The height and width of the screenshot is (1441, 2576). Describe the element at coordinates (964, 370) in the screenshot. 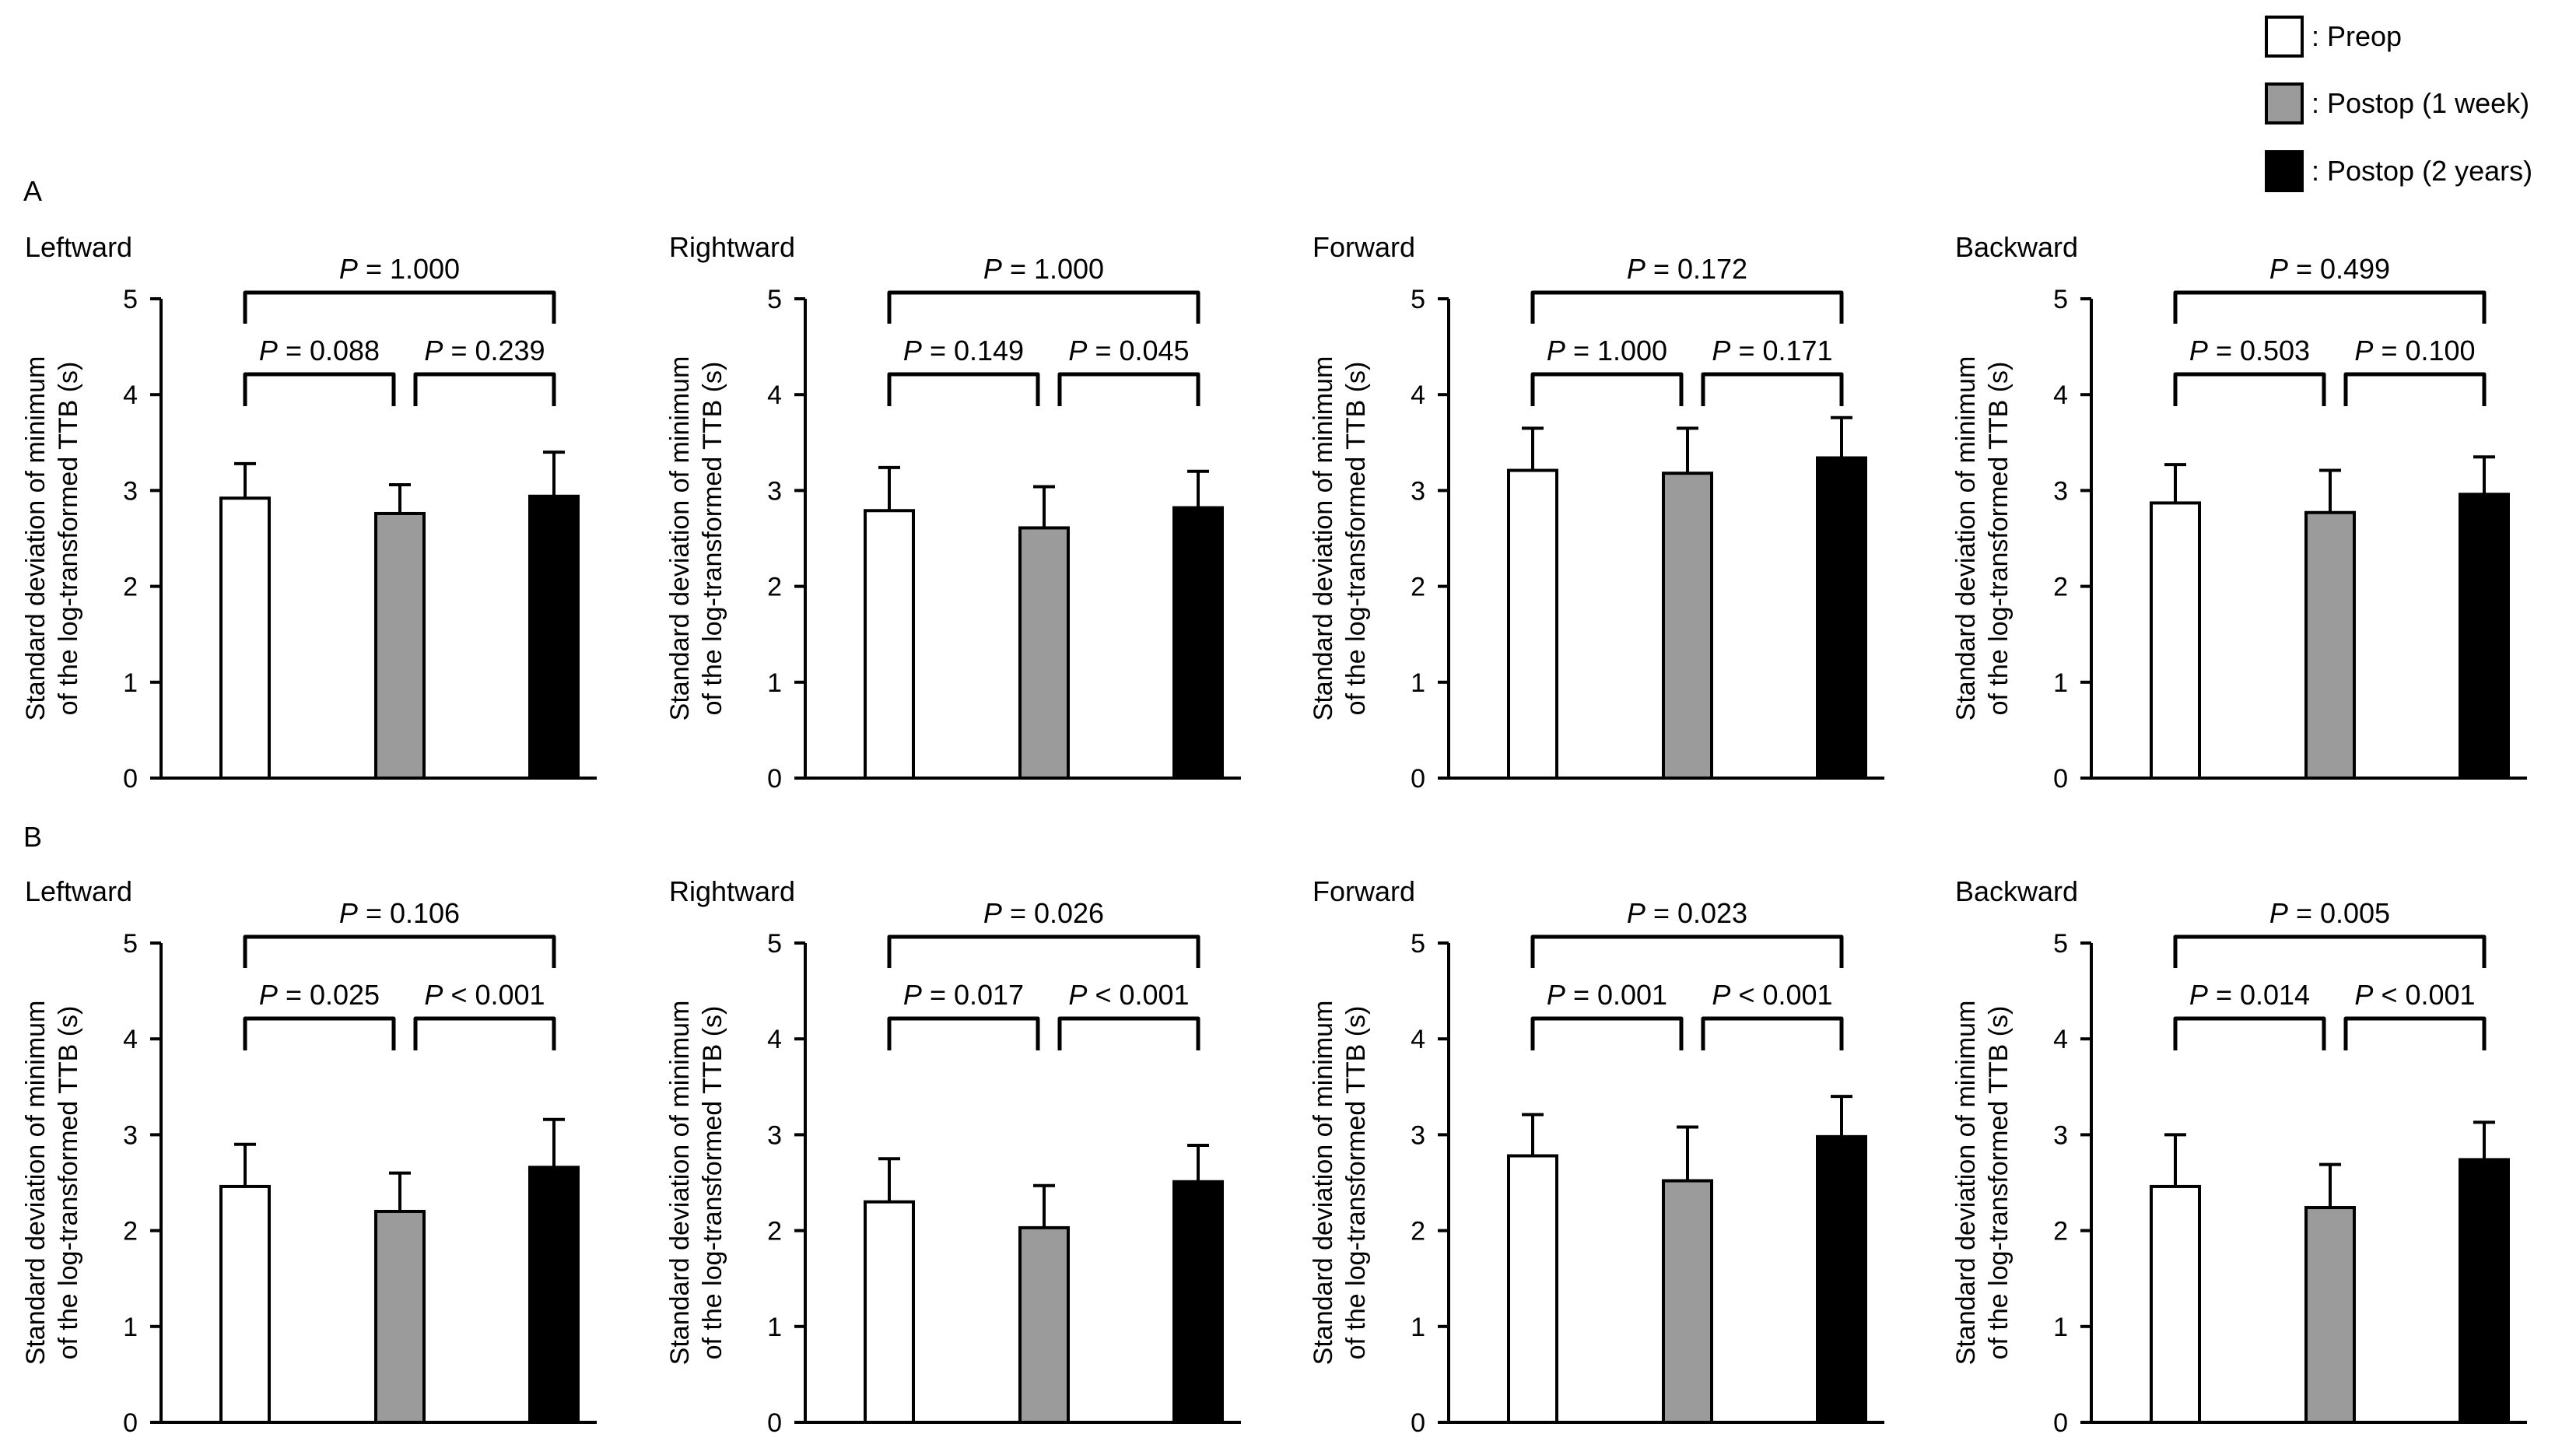

I see `bracket-preop-vs-1week: P = 0.149` at that location.